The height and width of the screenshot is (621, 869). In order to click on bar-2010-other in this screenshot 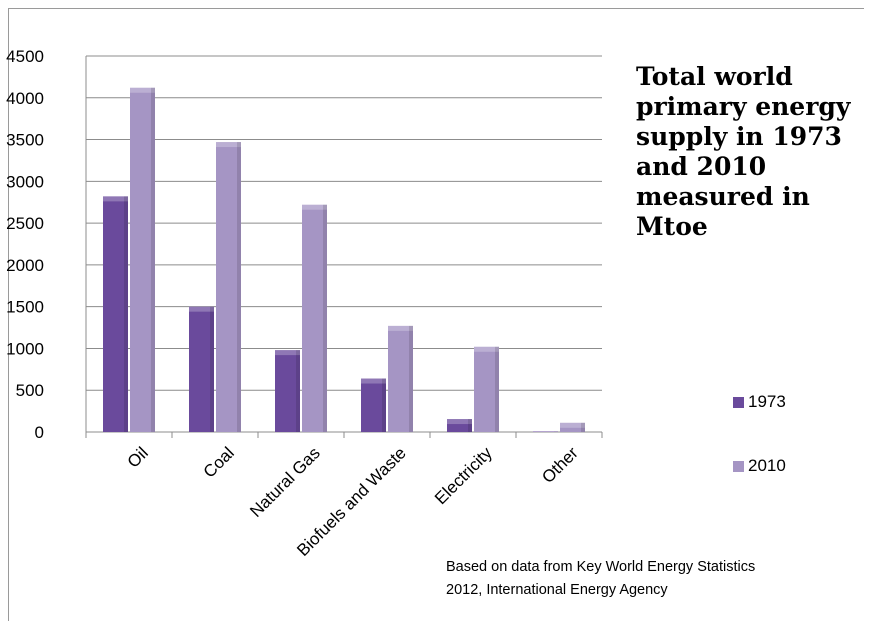, I will do `click(572, 427)`.